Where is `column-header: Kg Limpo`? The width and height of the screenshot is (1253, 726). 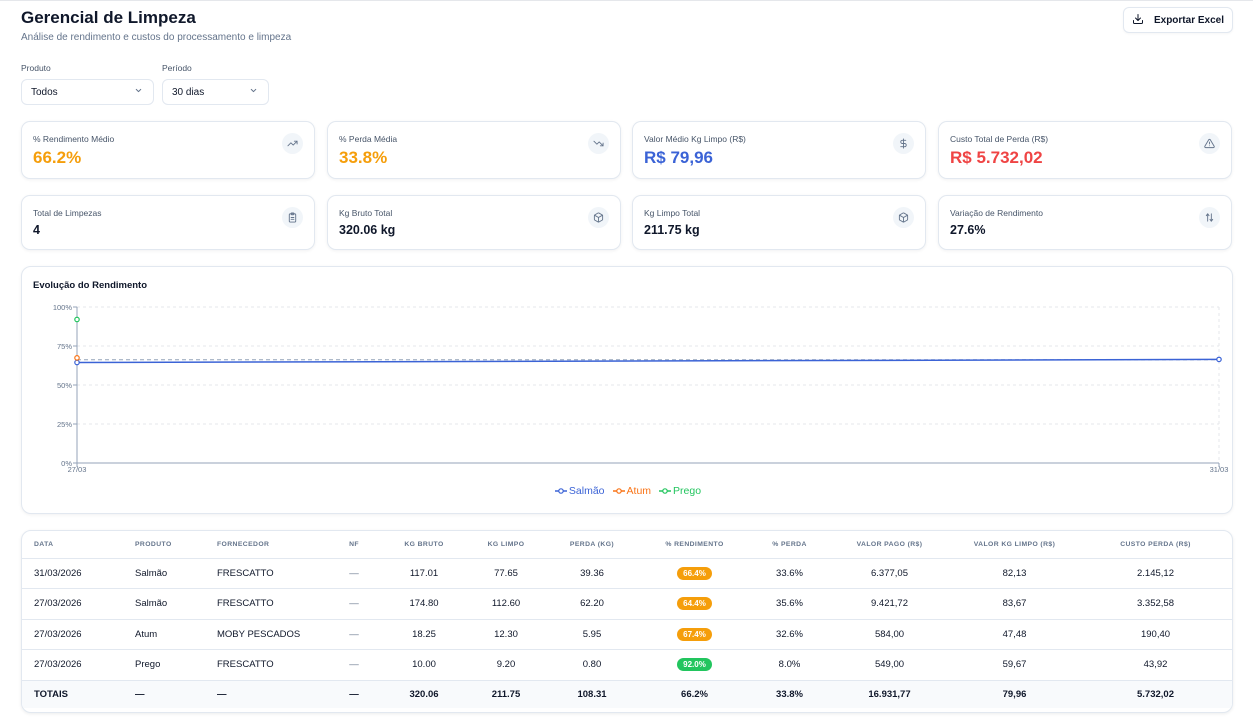 column-header: Kg Limpo is located at coordinates (506, 545).